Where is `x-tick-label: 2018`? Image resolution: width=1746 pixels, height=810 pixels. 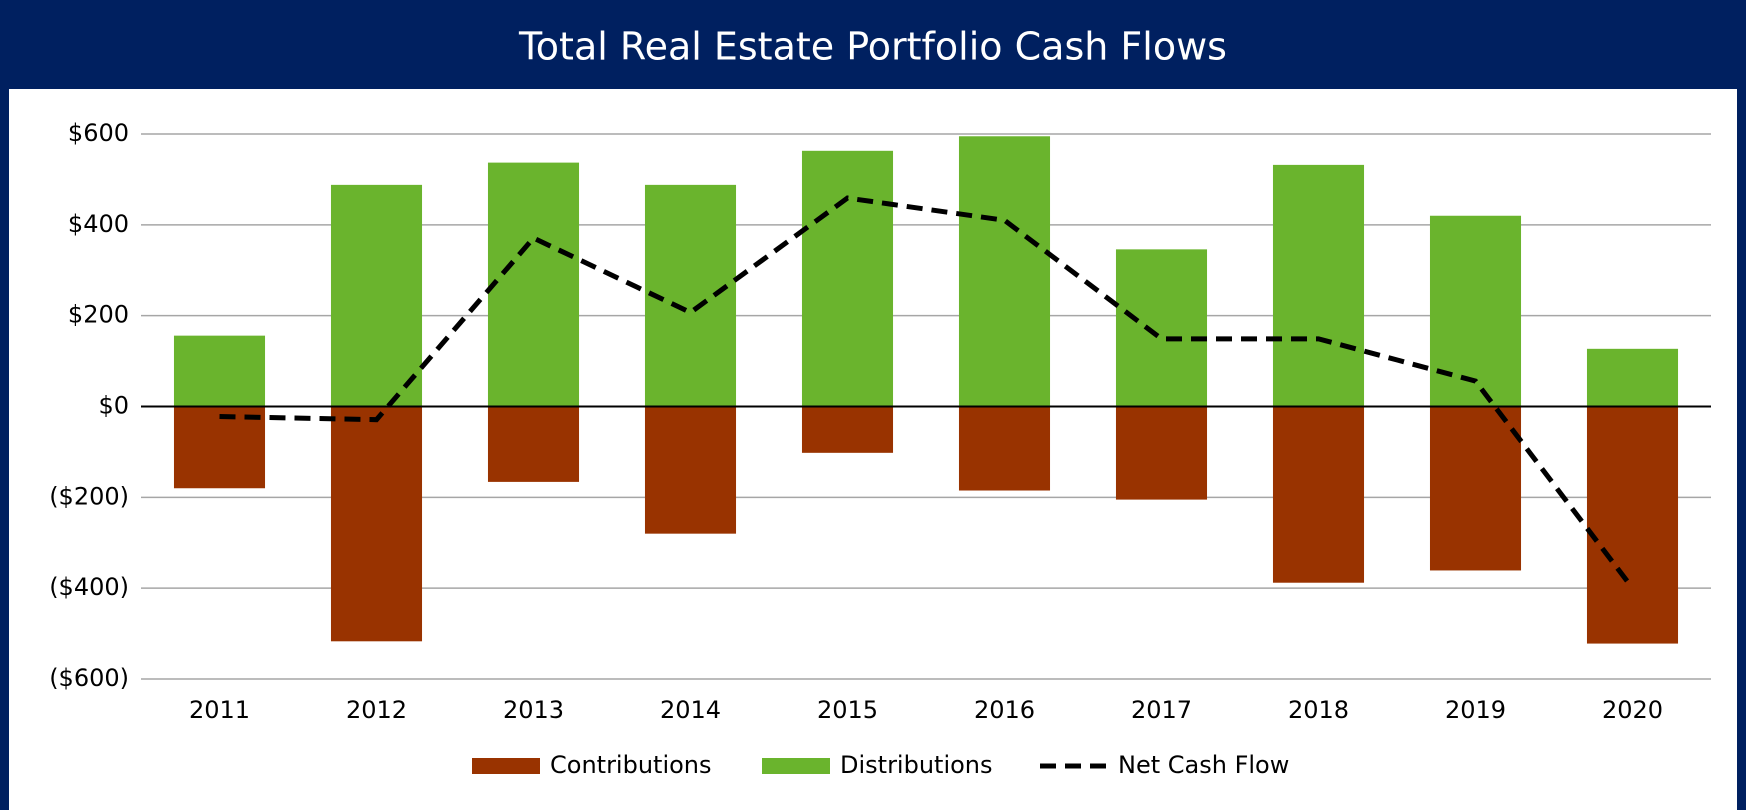
x-tick-label: 2018 is located at coordinates (1318, 710).